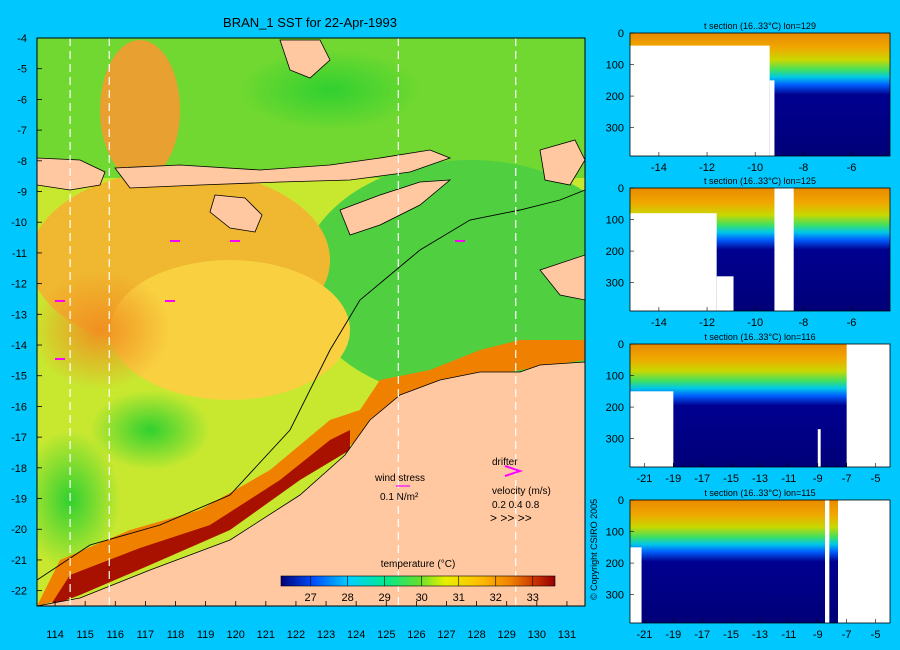 The width and height of the screenshot is (900, 650). I want to click on lat-tick-label: -4, so click(22, 39).